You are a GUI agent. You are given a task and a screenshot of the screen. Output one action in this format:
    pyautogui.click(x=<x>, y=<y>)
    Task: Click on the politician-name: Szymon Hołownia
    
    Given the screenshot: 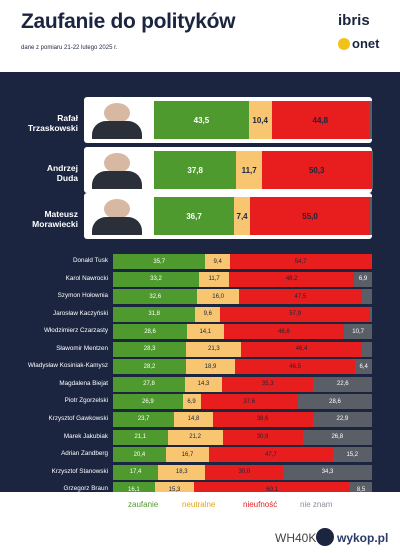 What is the action you would take?
    pyautogui.click(x=82, y=296)
    